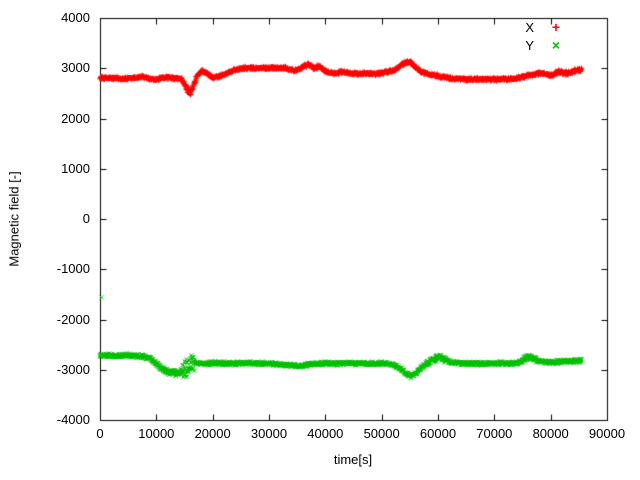 This screenshot has height=480, width=640. What do you see at coordinates (73, 369) in the screenshot?
I see `y-tick-label: -3000` at bounding box center [73, 369].